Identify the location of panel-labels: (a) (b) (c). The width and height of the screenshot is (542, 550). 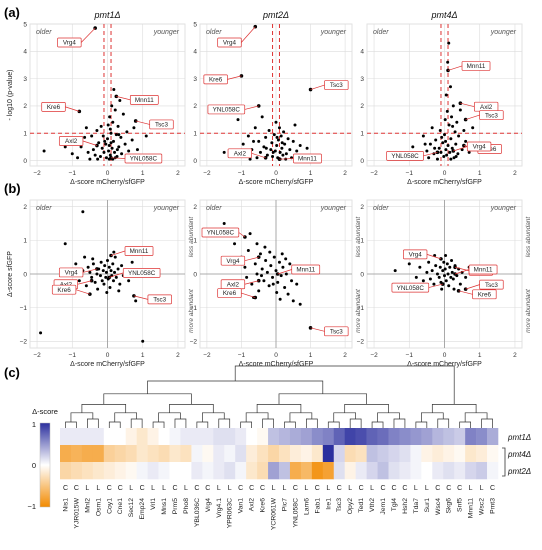
(12, 192).